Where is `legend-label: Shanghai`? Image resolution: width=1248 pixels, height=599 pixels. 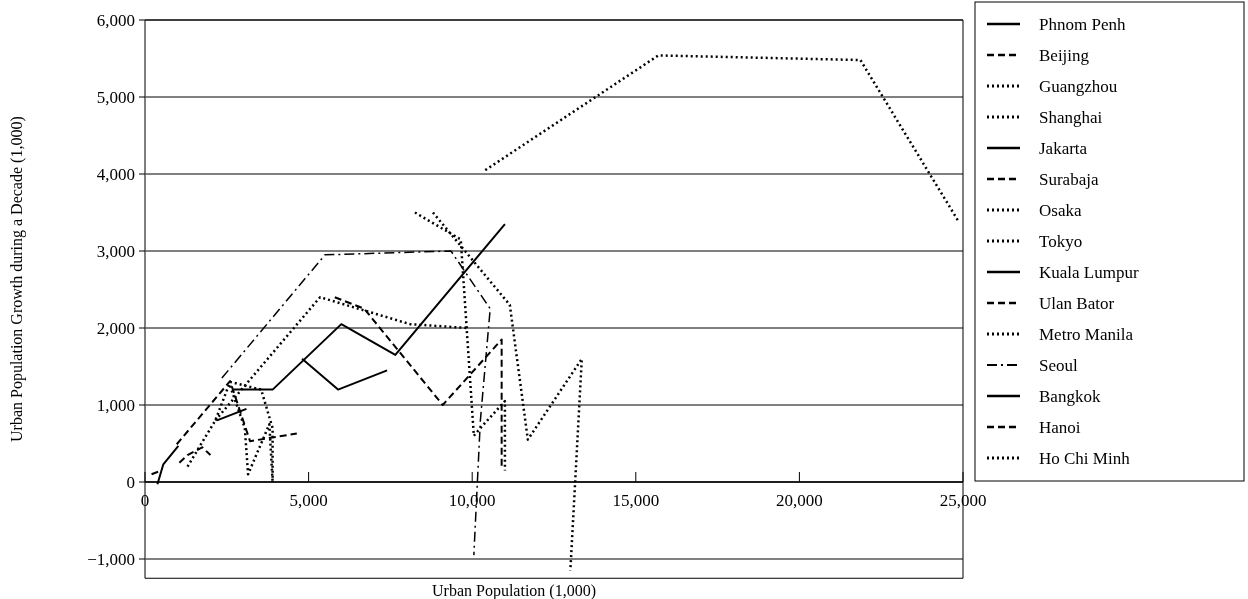
legend-label: Shanghai is located at coordinates (1071, 117).